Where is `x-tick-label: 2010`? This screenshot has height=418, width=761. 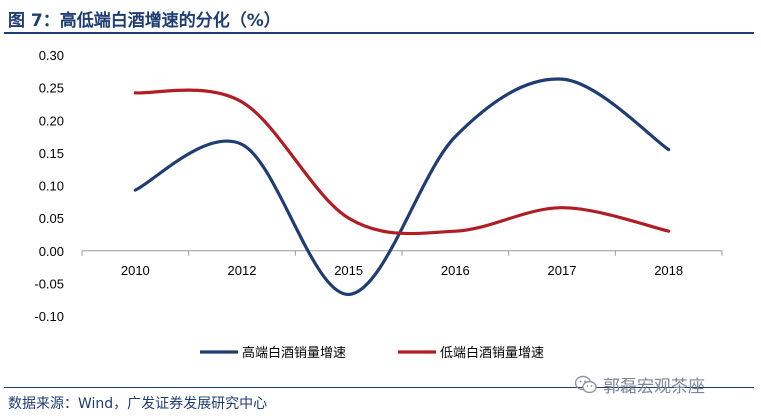
x-tick-label: 2010 is located at coordinates (135, 270).